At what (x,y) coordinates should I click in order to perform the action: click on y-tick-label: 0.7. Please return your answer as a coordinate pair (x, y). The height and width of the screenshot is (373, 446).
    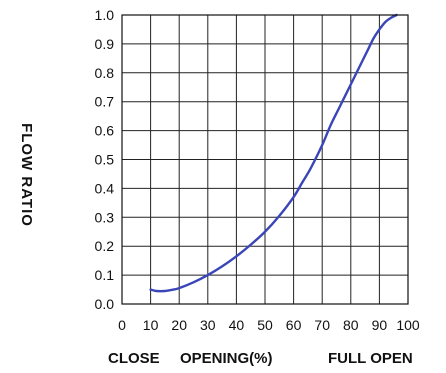
    Looking at the image, I should click on (105, 102).